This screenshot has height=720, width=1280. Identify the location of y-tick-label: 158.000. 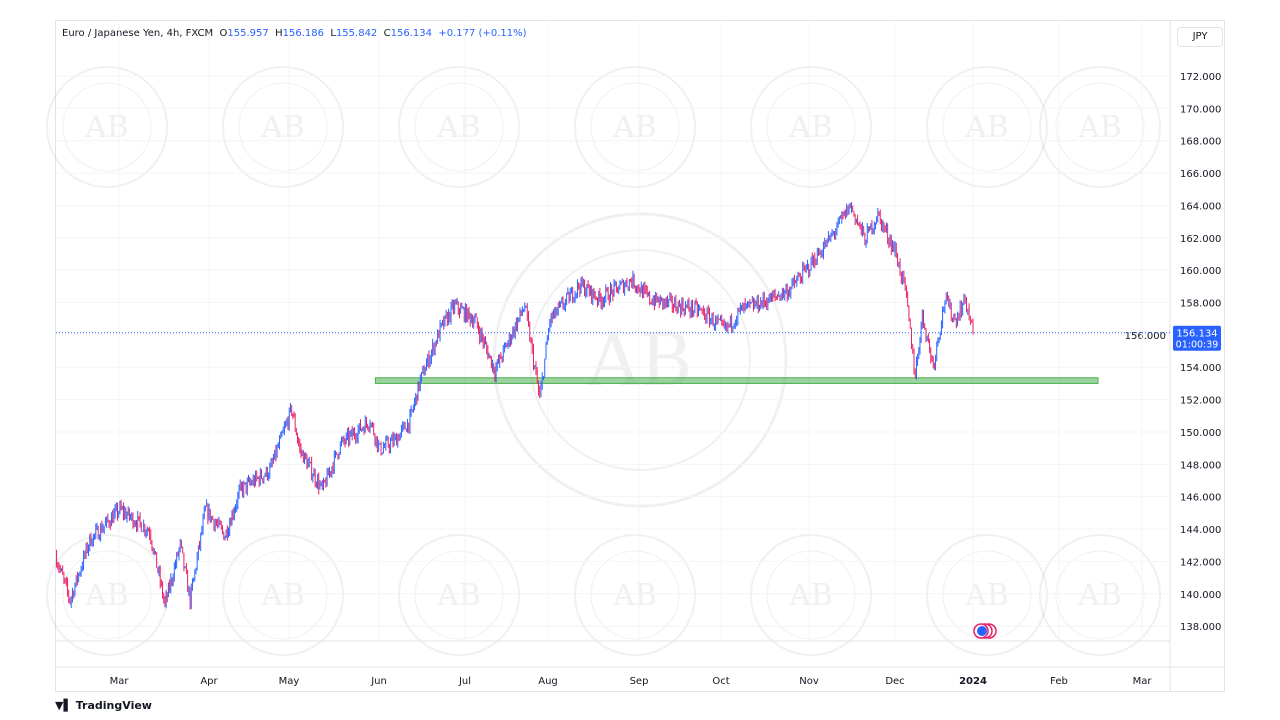
(1200, 304).